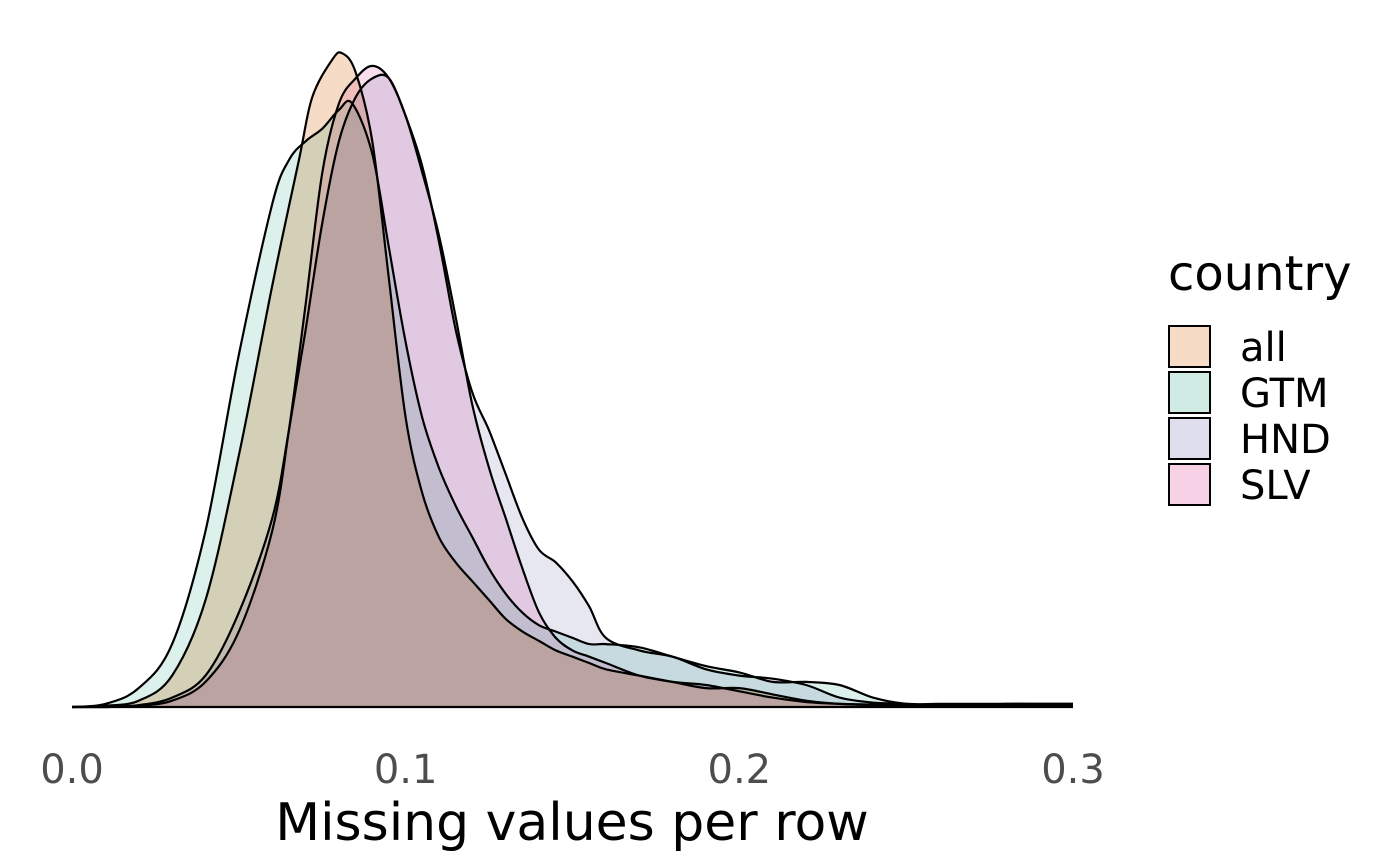 The width and height of the screenshot is (1400, 865). Describe the element at coordinates (1189, 438) in the screenshot. I see `legend-key-hnd` at that location.